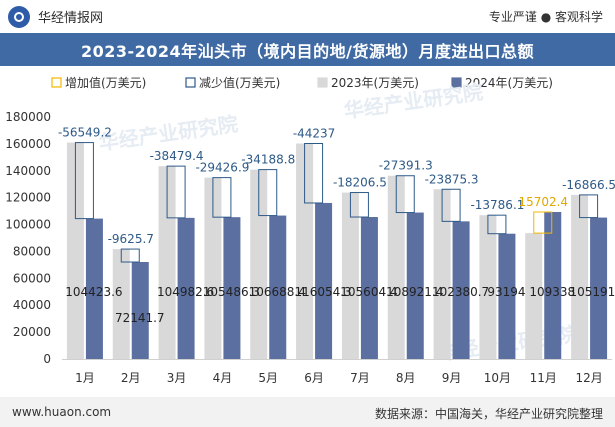  I want to click on footer-source: 数据来源：中国海关，华经产业研究院整理, so click(488, 414).